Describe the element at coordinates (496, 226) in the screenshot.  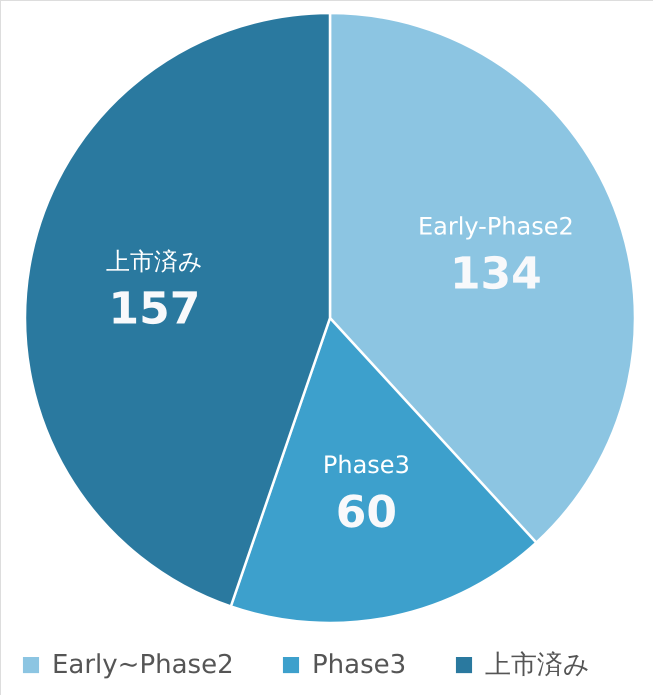
I see `text: Early-Phase2` at that location.